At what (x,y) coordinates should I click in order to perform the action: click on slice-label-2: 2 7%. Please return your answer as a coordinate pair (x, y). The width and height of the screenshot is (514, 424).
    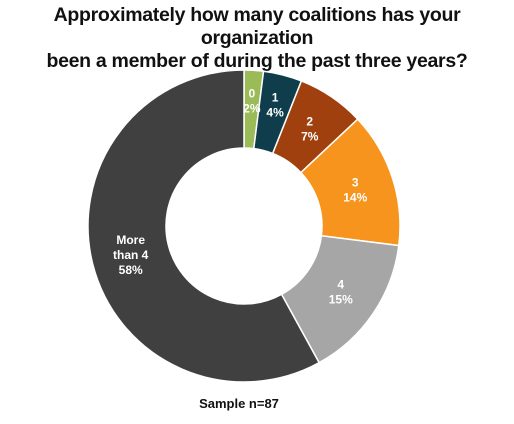
    Looking at the image, I should click on (310, 129).